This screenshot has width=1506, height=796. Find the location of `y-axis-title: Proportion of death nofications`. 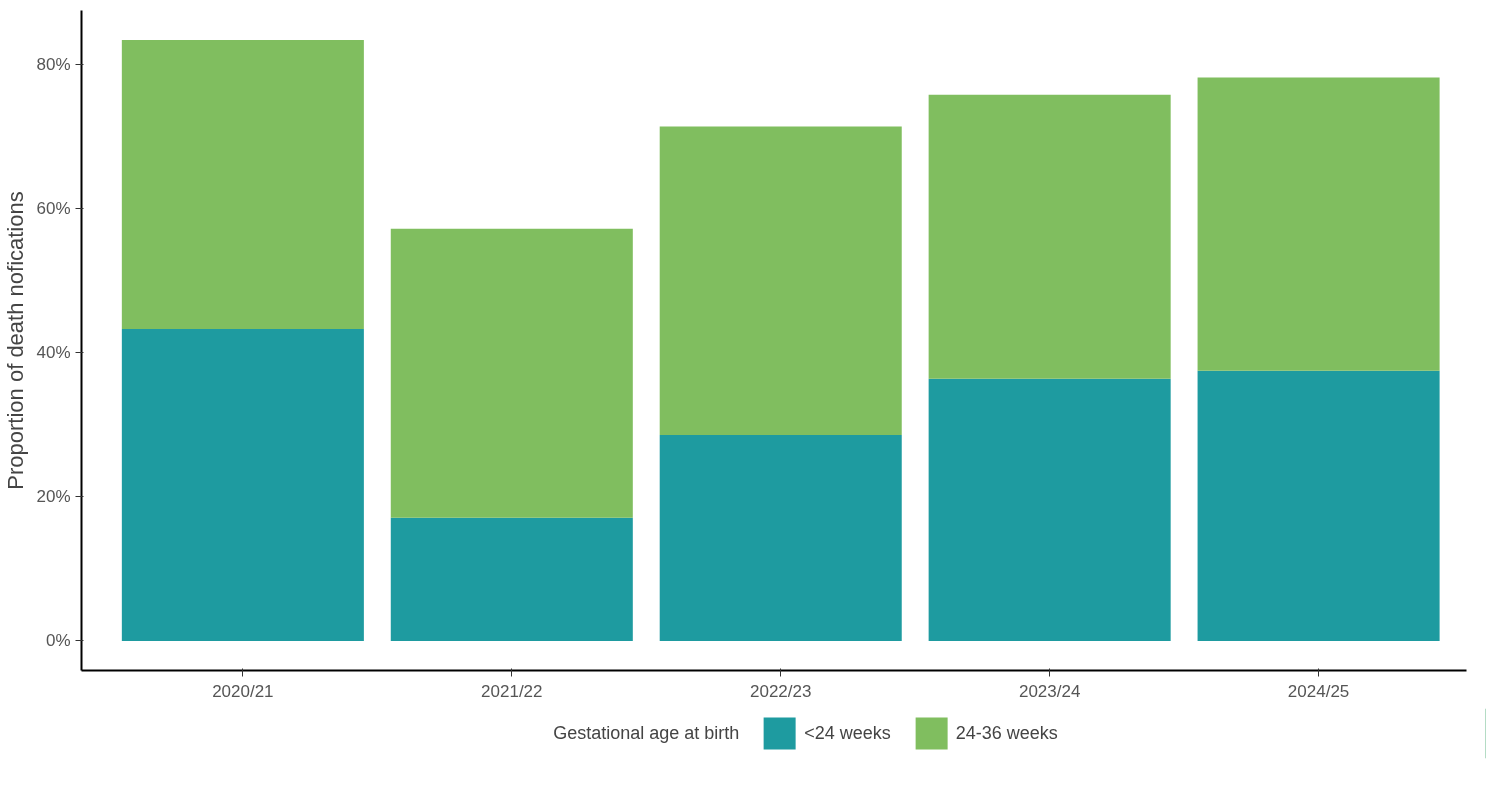

y-axis-title: Proportion of death nofications is located at coordinates (16, 340).